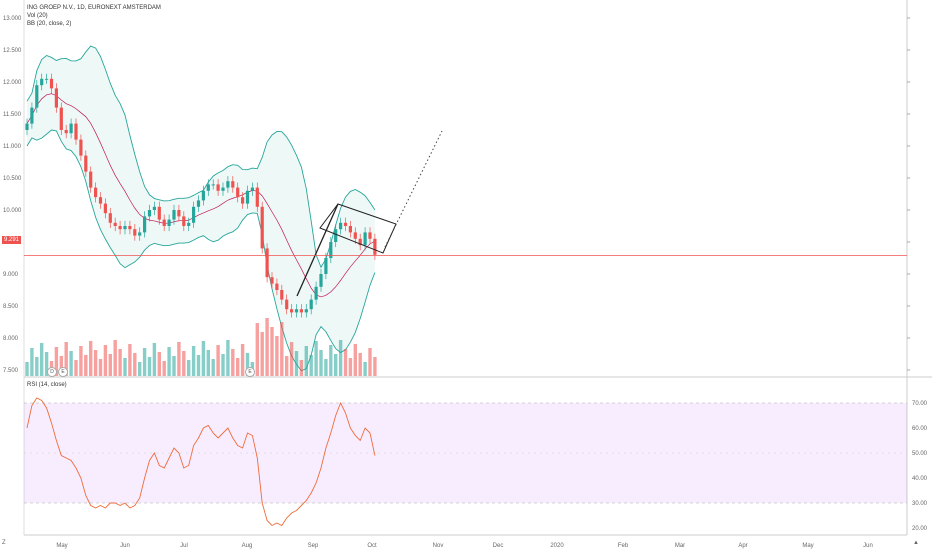  I want to click on bb-legend: BB (20, close, 2), so click(49, 24).